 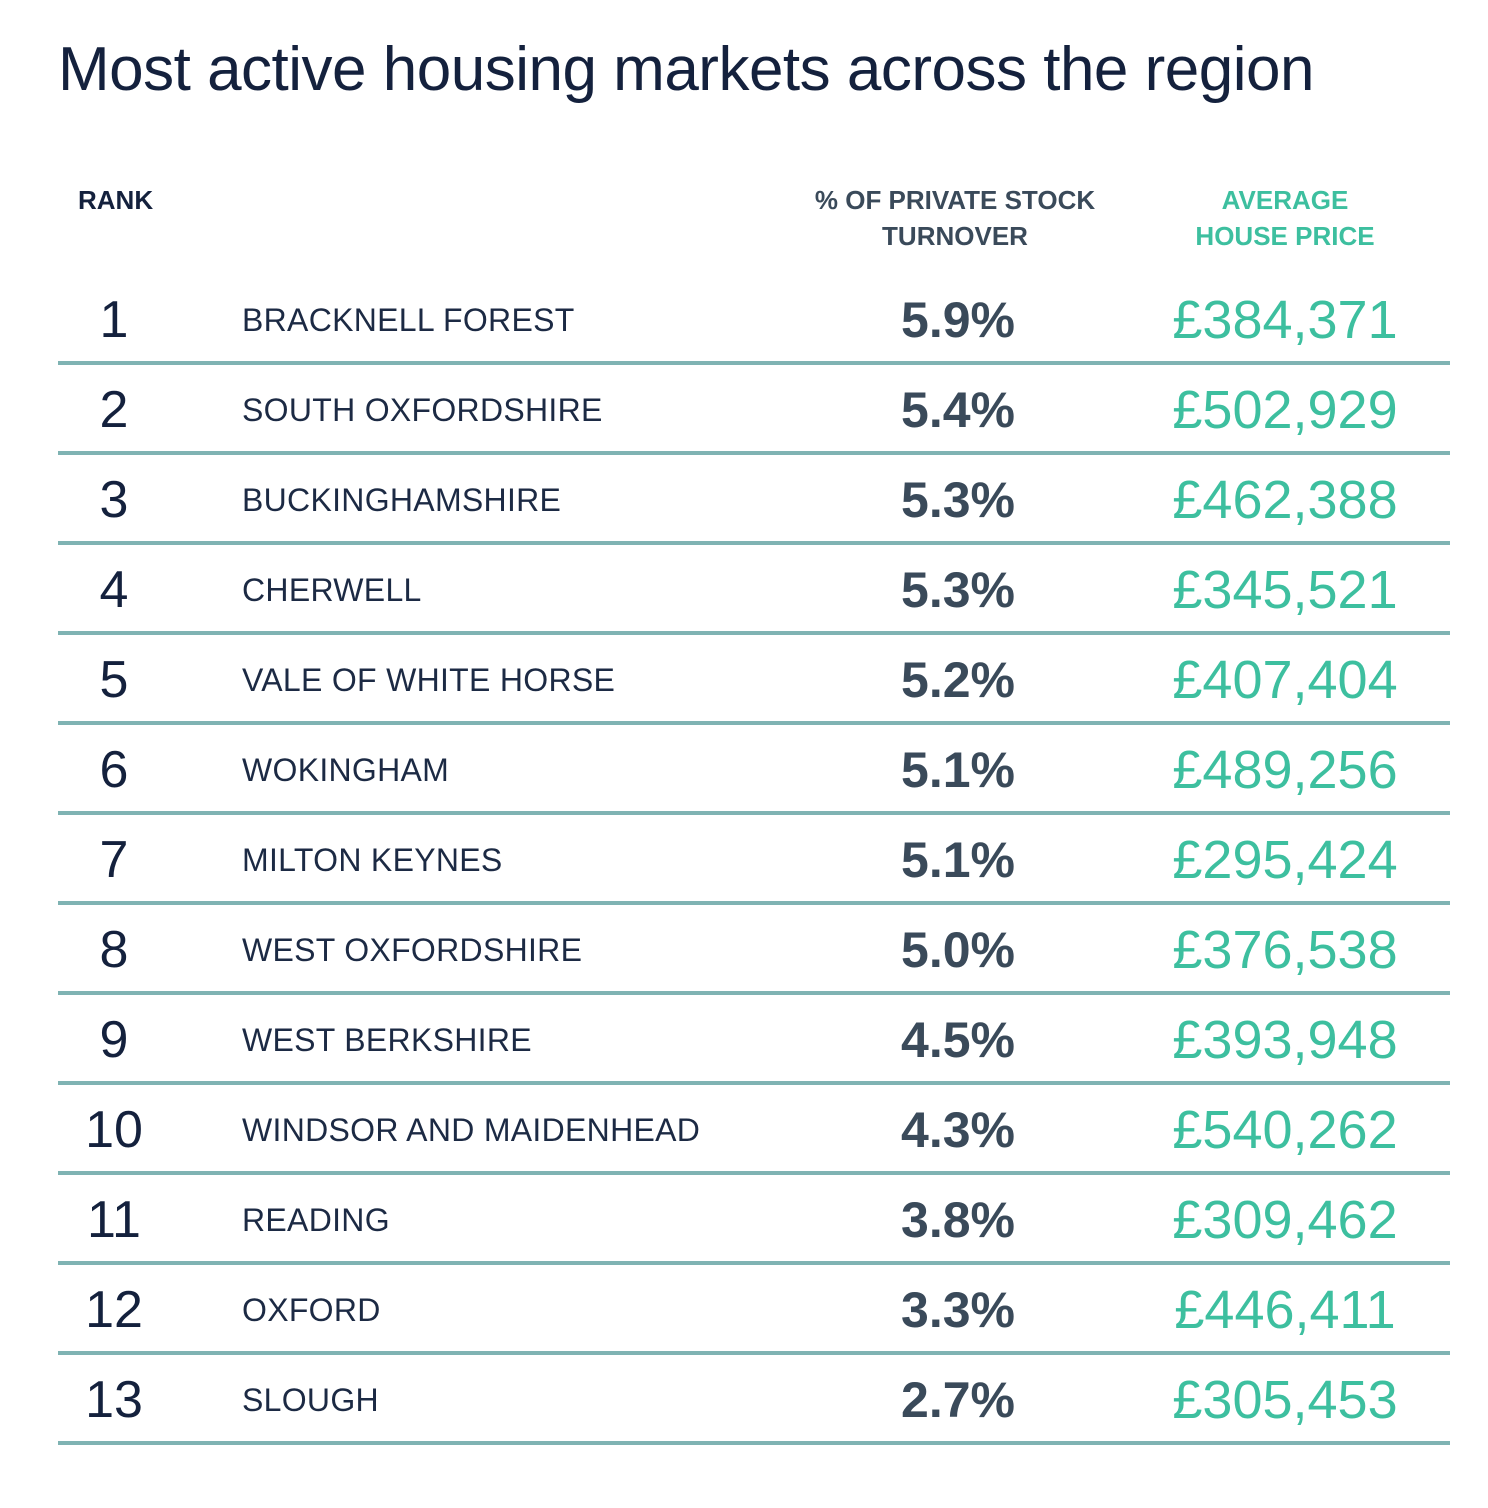 I want to click on rank-cell: 4, so click(x=114, y=590).